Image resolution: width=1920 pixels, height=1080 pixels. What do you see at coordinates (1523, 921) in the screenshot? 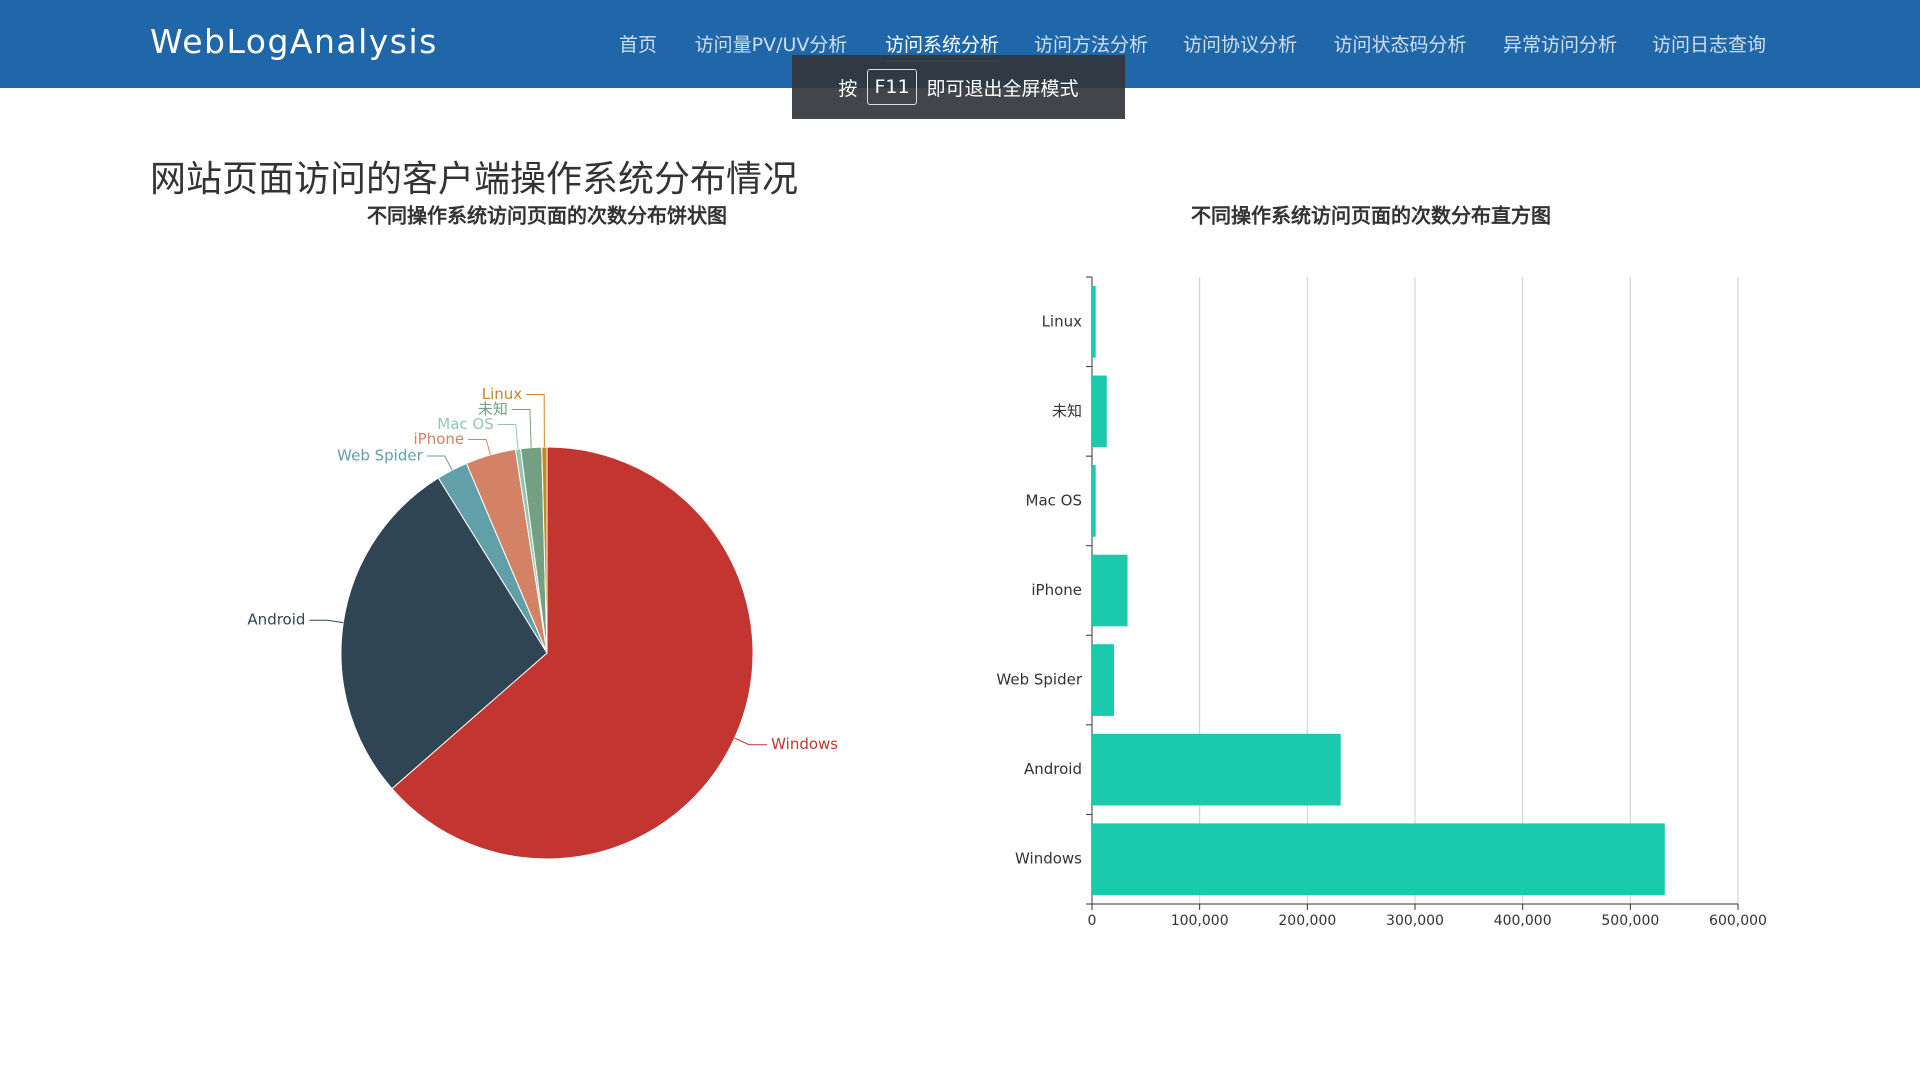
I see `x-tick-label: 400,000` at bounding box center [1523, 921].